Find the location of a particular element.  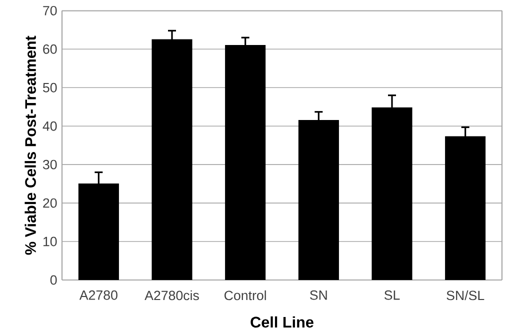

x-tick-label: SL is located at coordinates (392, 295).